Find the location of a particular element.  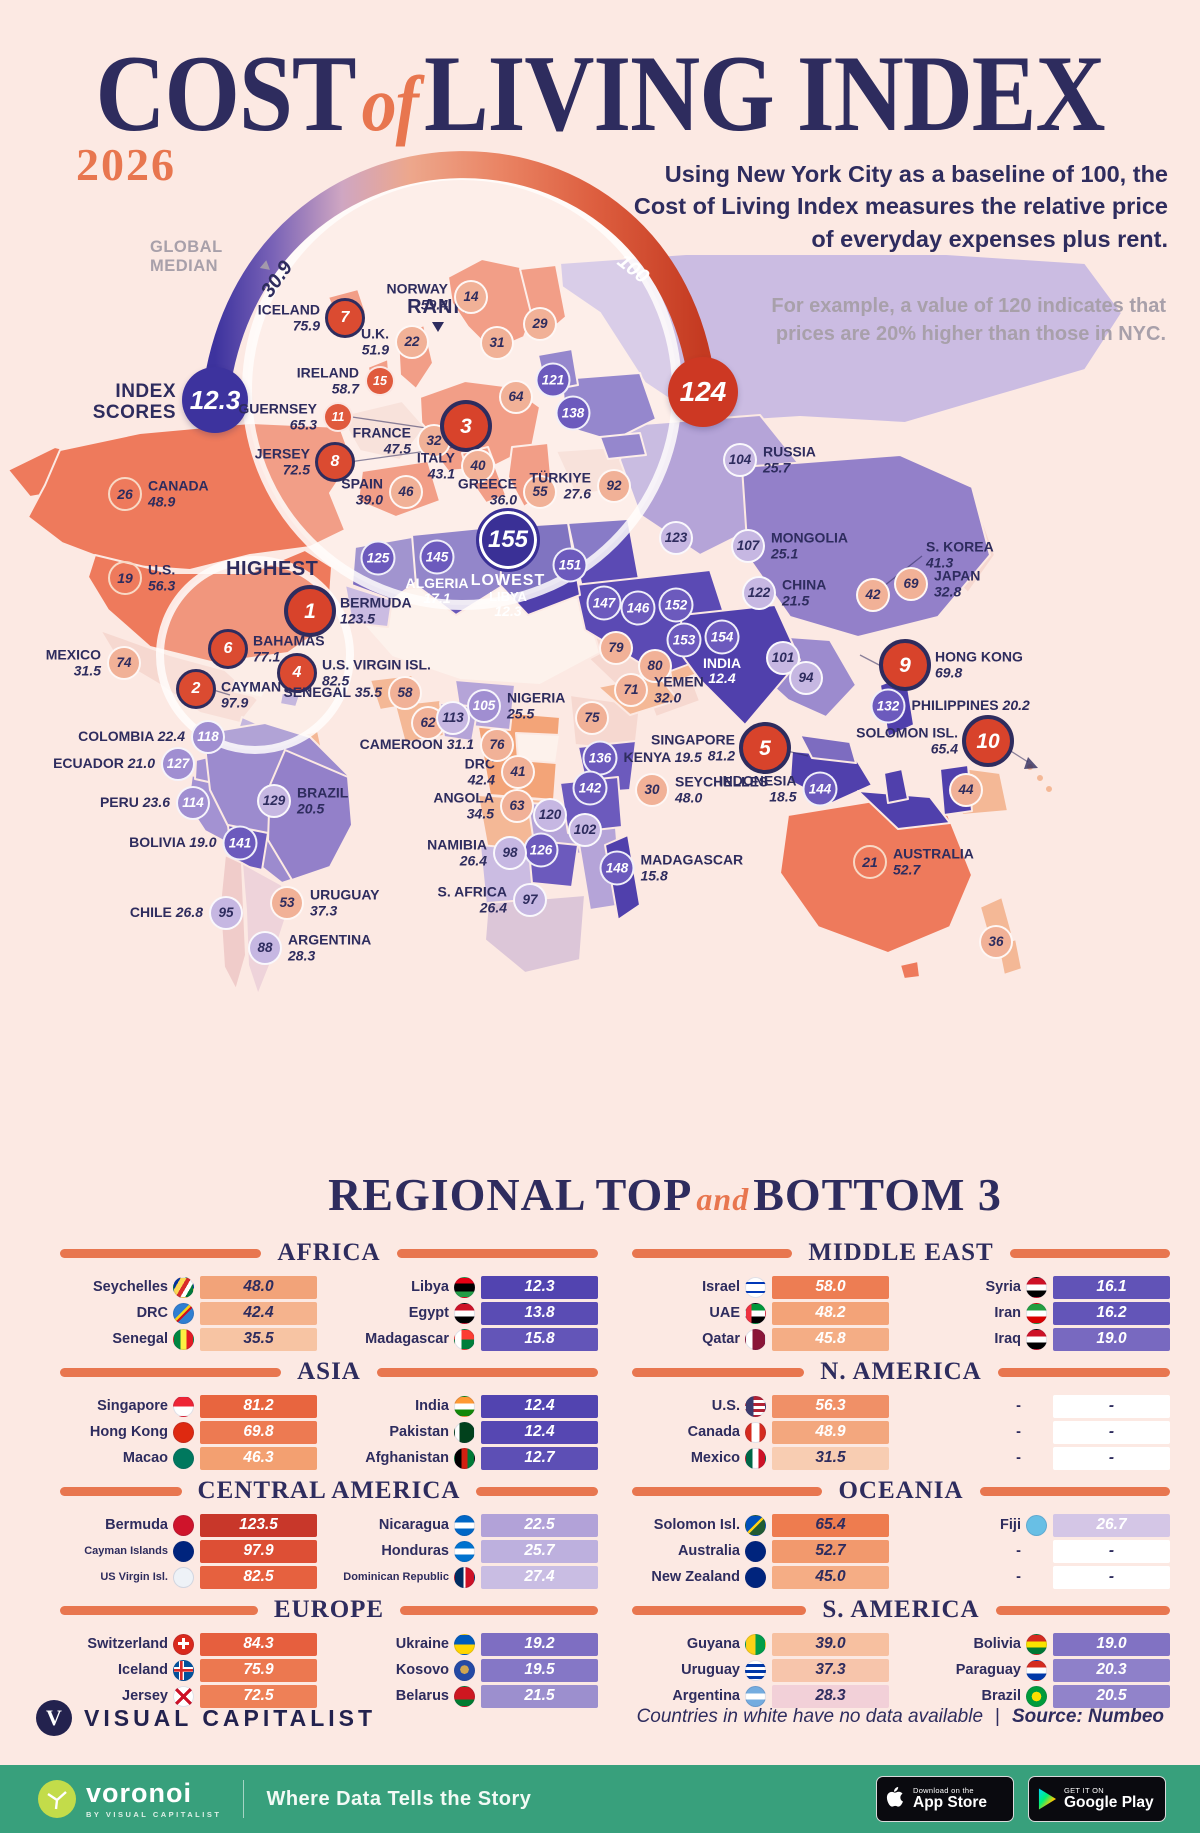

map-label-u-k-: U.K. 51.9 is located at coordinates (375, 341).